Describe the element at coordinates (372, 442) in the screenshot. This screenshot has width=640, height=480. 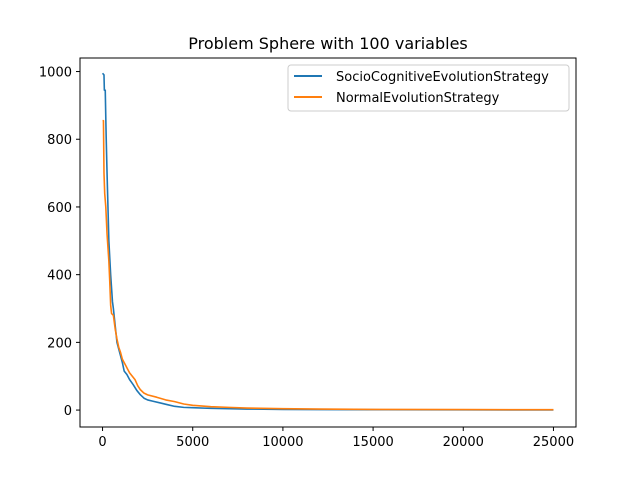
I see `x-tick-label: 15000` at that location.